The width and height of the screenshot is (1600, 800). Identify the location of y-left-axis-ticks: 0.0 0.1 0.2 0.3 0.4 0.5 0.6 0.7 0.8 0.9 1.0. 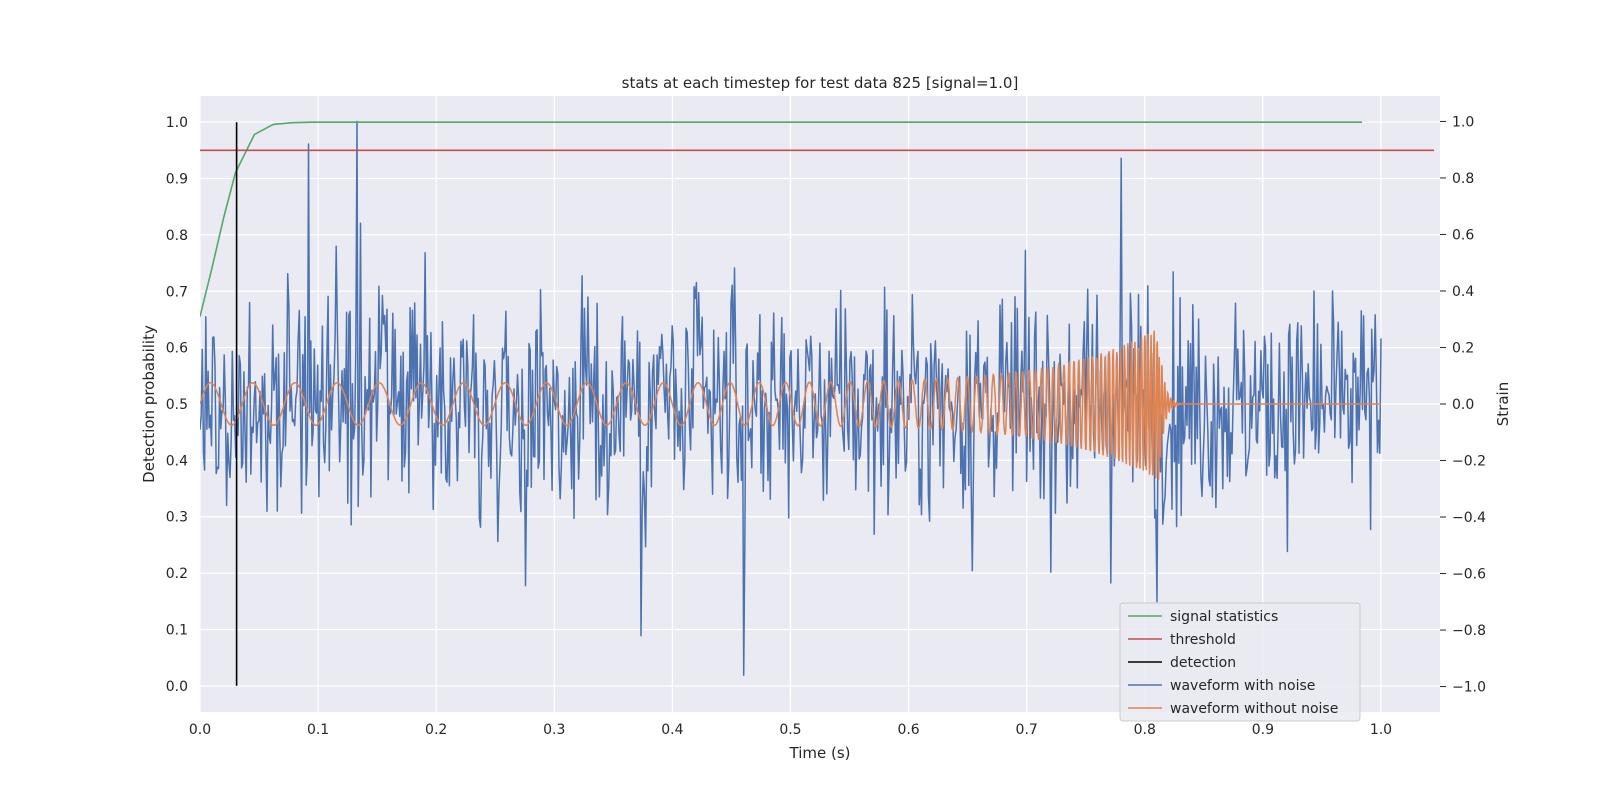
(177, 405).